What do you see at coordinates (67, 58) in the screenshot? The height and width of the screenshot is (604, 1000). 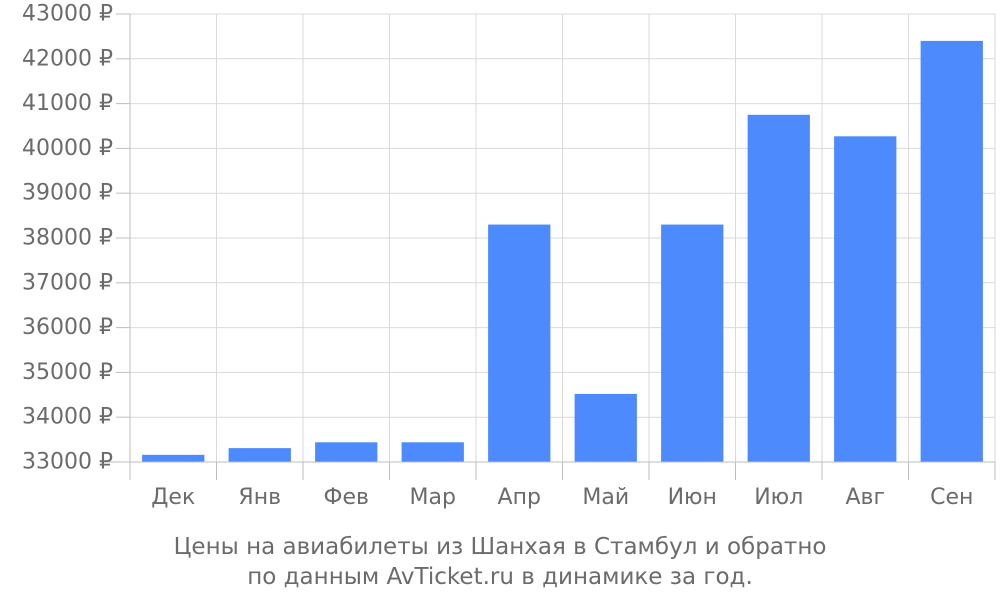 I see `y-tick-label: 42000 ₽` at bounding box center [67, 58].